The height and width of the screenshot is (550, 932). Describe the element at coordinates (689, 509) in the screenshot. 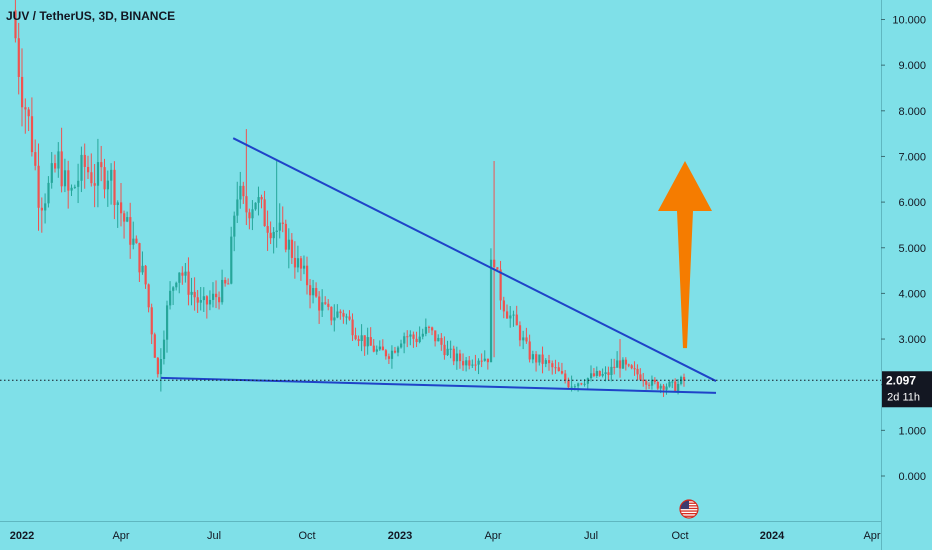

I see `us-flag-icon` at that location.